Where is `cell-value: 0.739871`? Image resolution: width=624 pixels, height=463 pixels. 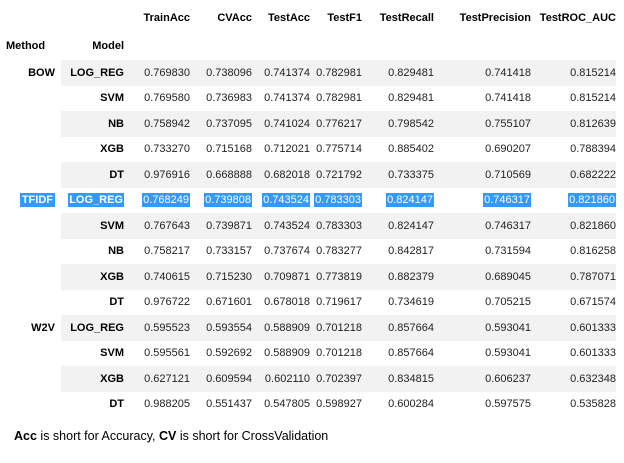
cell-value: 0.739871 is located at coordinates (229, 225).